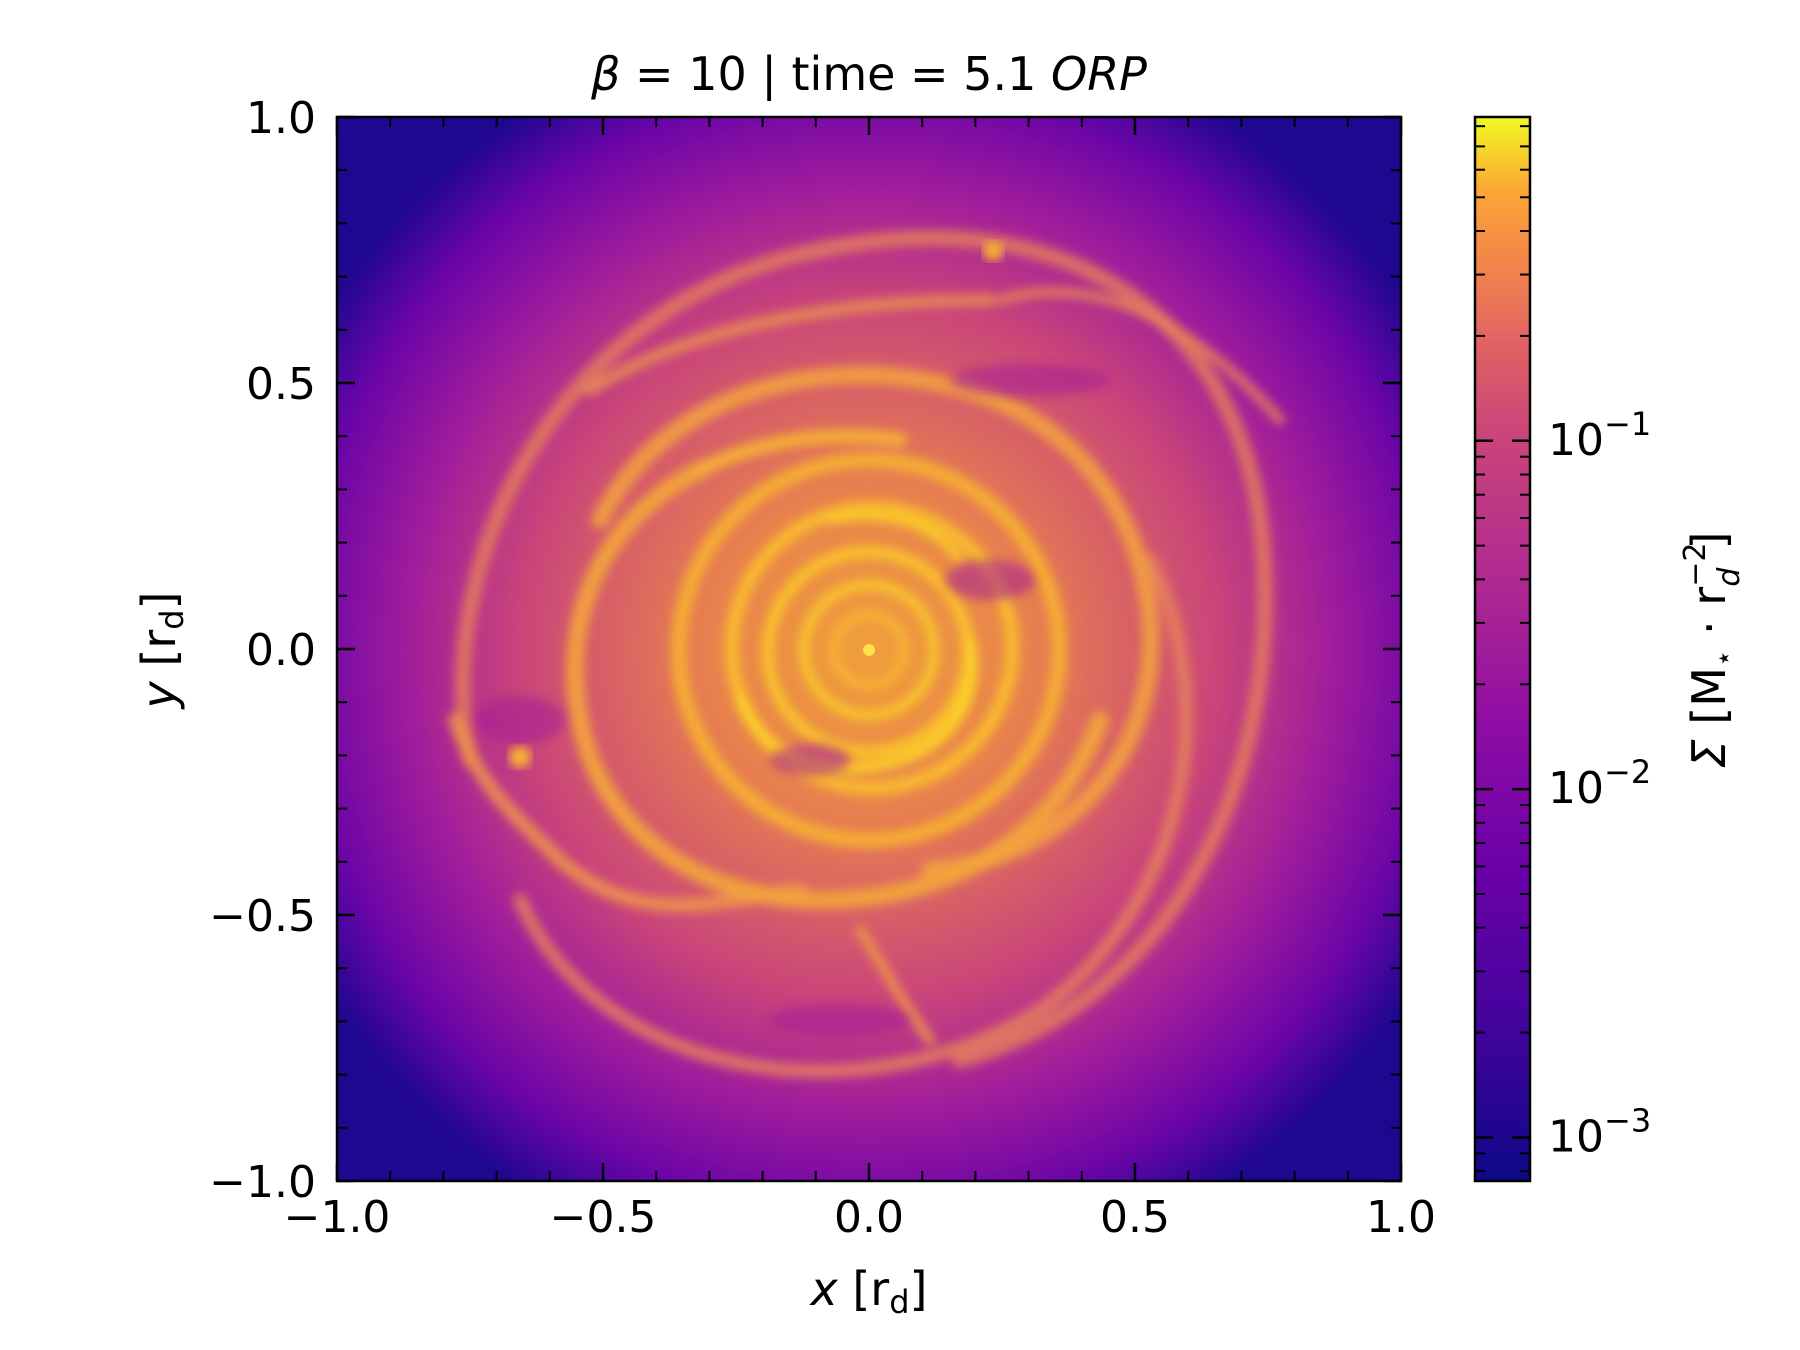 The image size is (1800, 1350). What do you see at coordinates (172, 619) in the screenshot?
I see `y-label-sub: d` at bounding box center [172, 619].